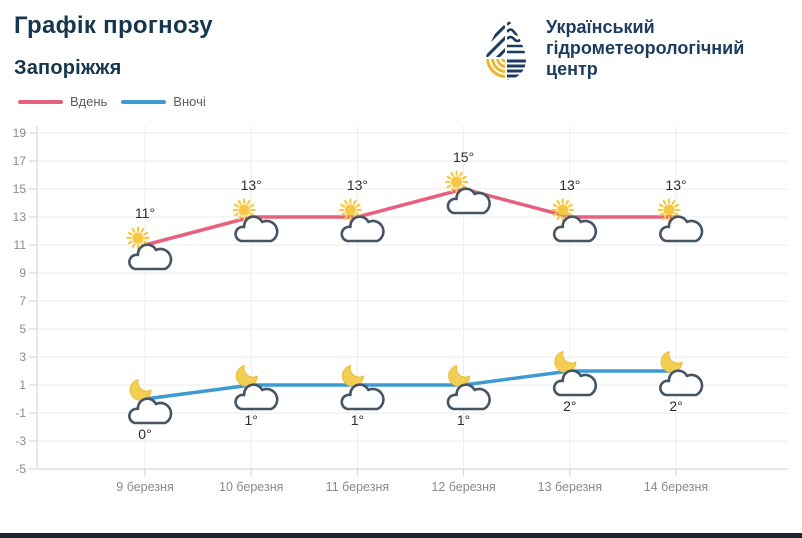  Describe the element at coordinates (144, 434) in the screenshot. I see `temp-label: 0°` at that location.